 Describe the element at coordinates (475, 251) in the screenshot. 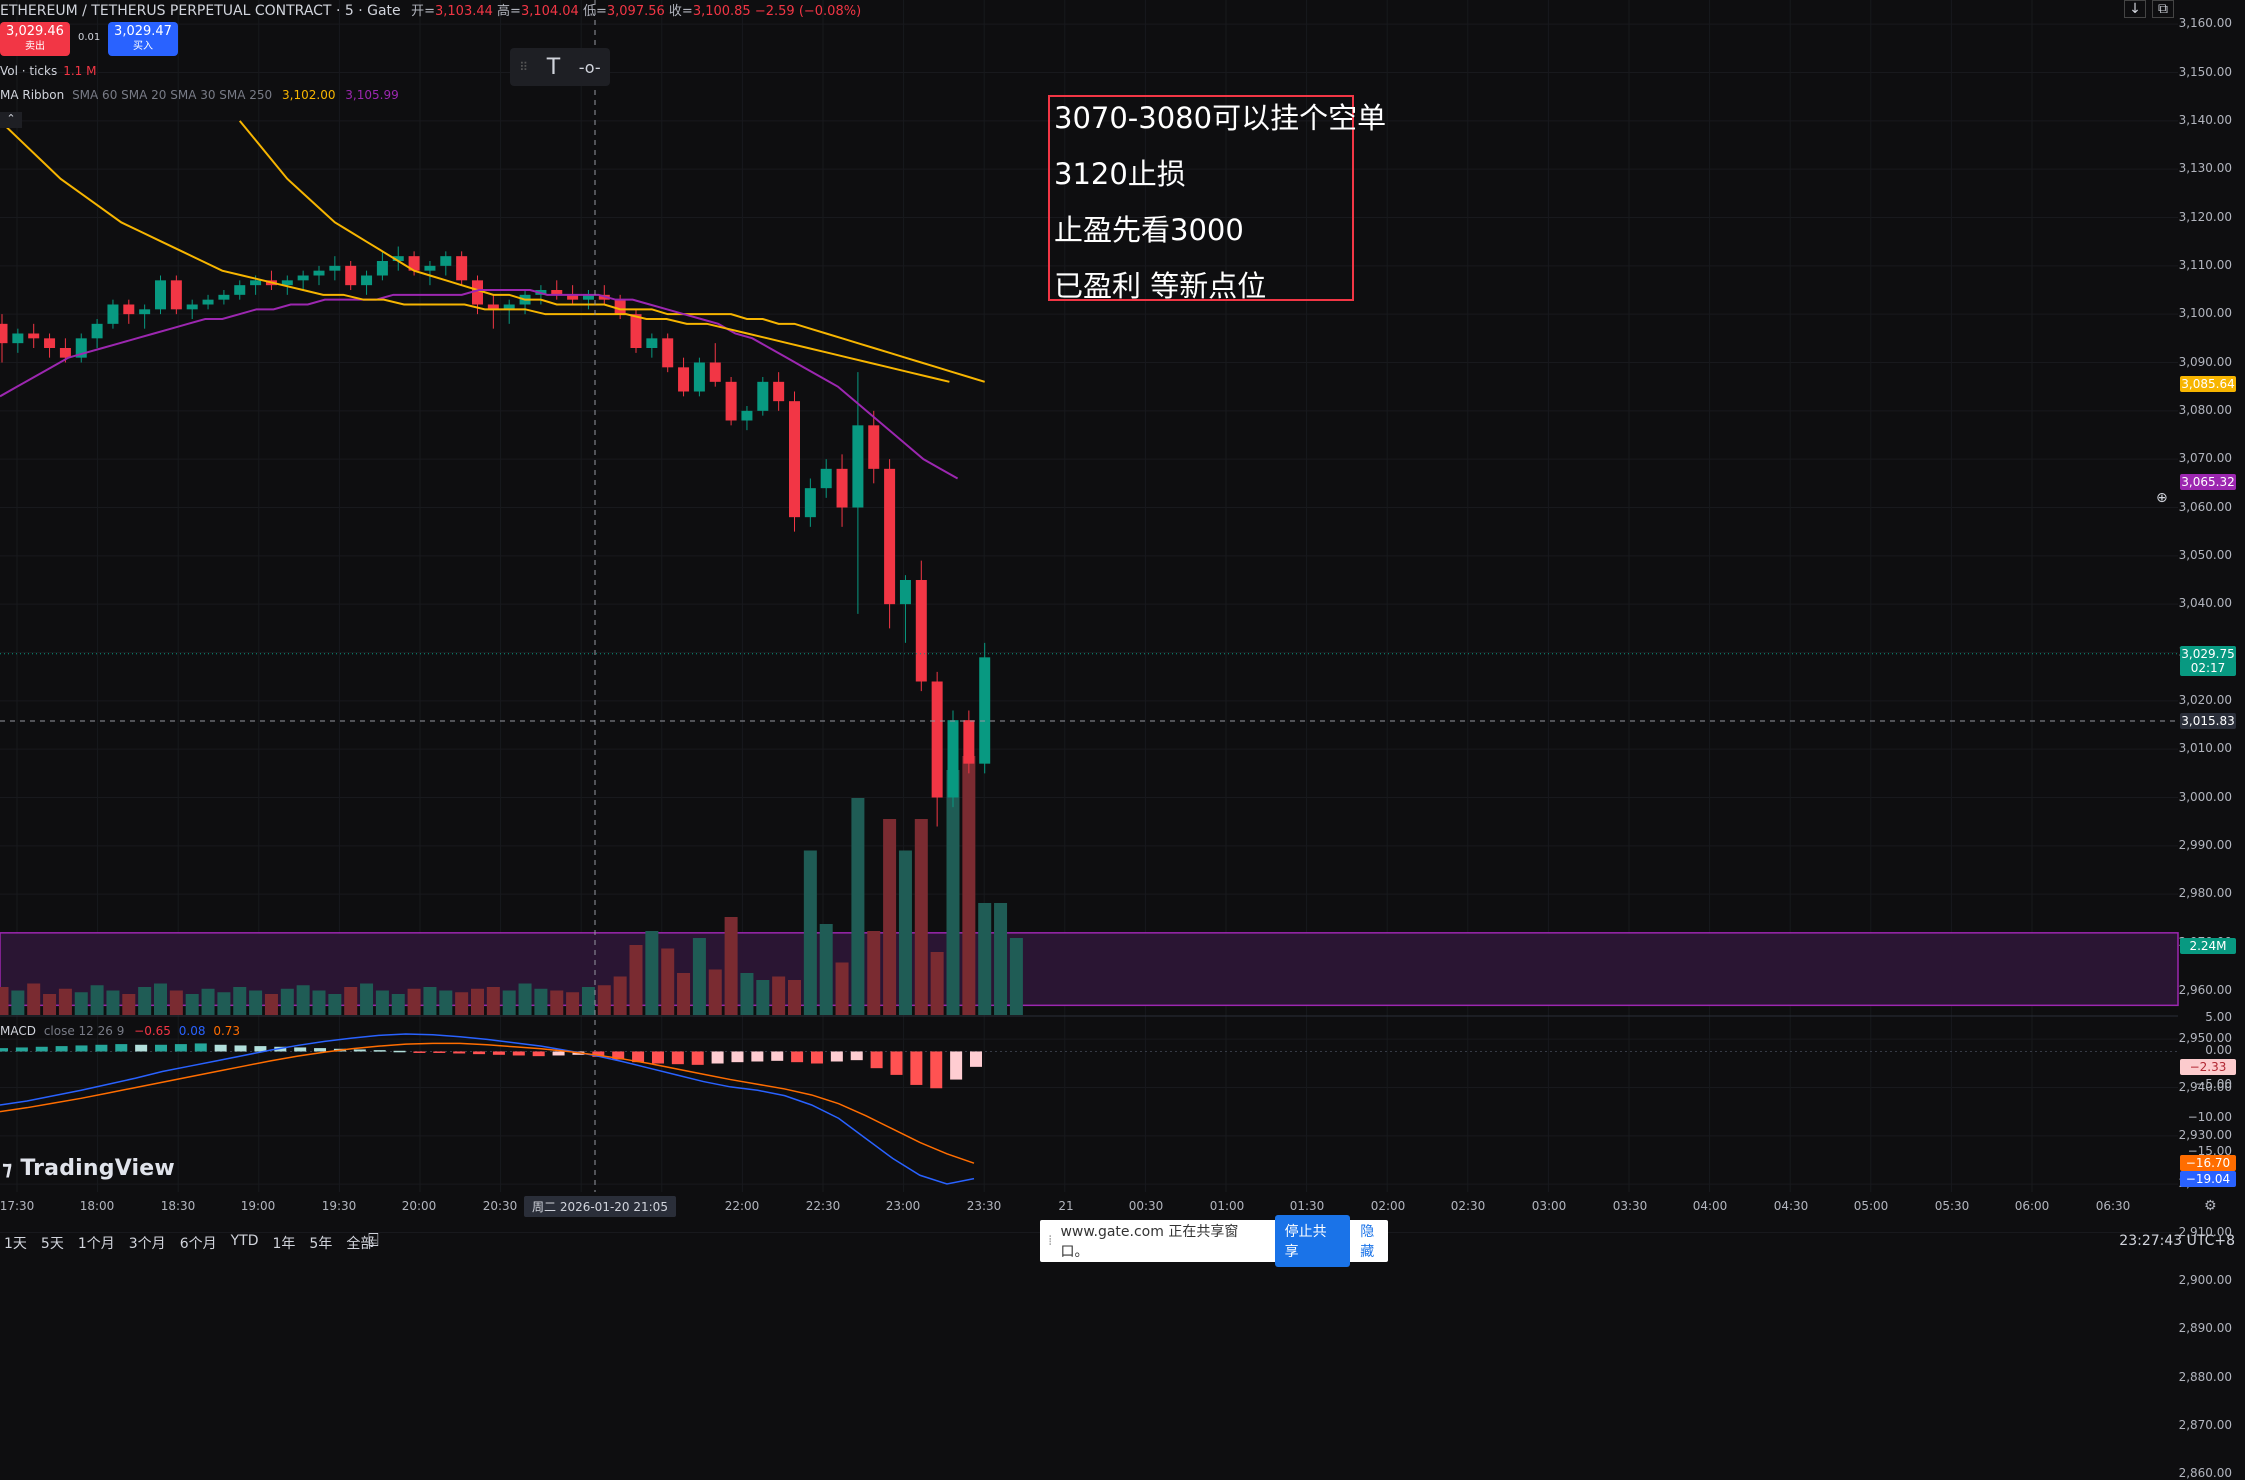

I see `ma-slow-line` at that location.